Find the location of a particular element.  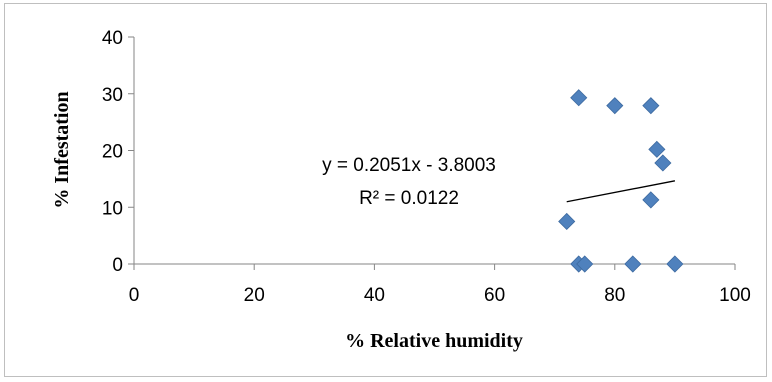

y-tick-label: 20 is located at coordinates (112, 152).